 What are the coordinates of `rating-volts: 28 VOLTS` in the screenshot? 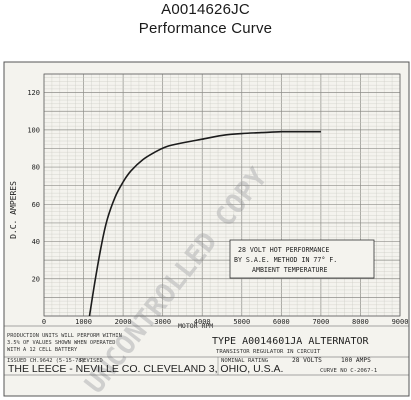 It's located at (307, 360).